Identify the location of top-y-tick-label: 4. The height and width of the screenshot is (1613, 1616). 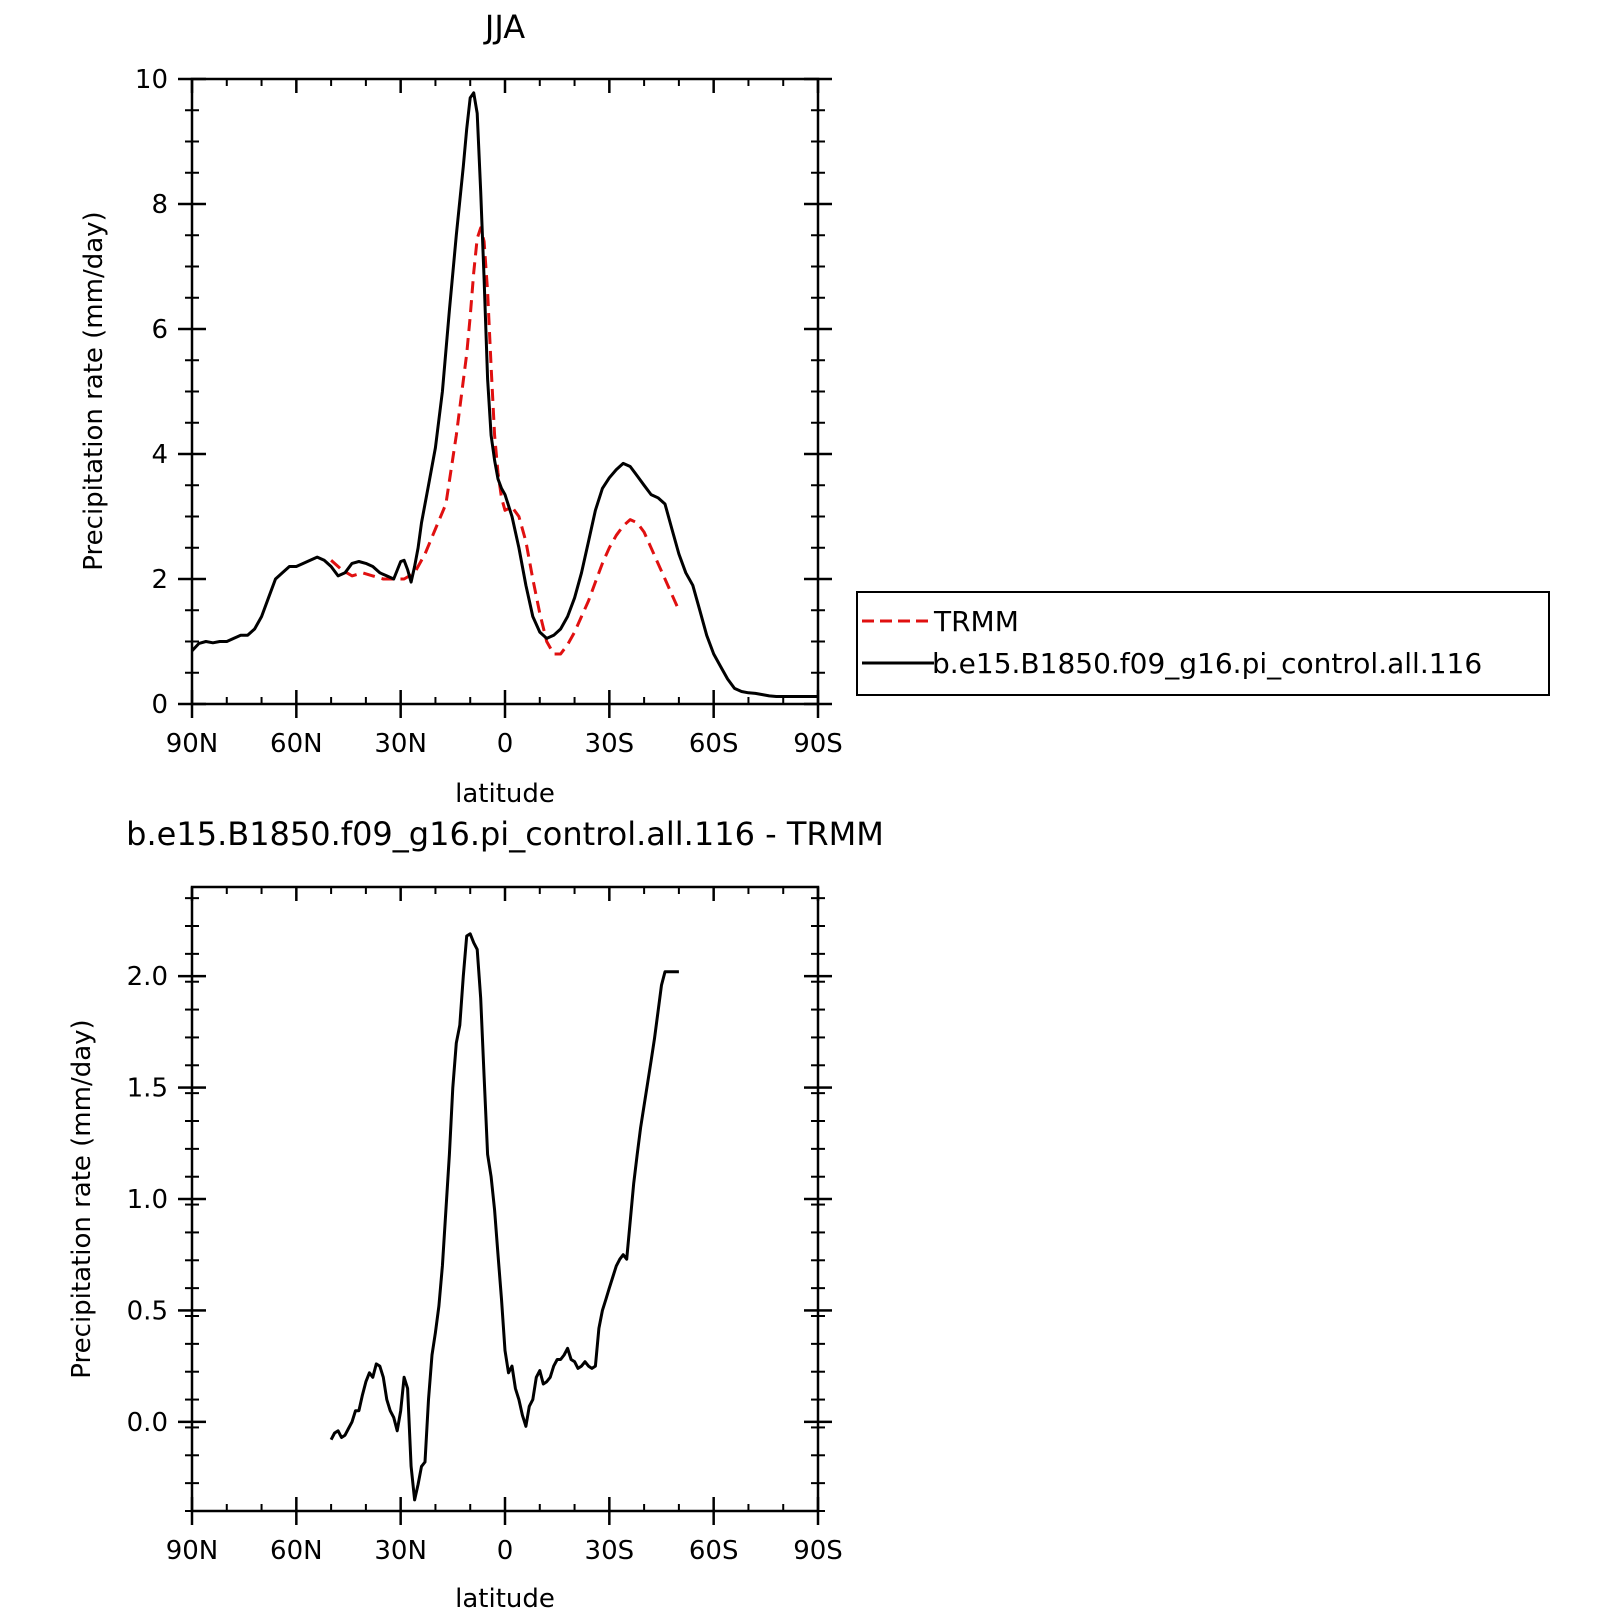
(159, 455).